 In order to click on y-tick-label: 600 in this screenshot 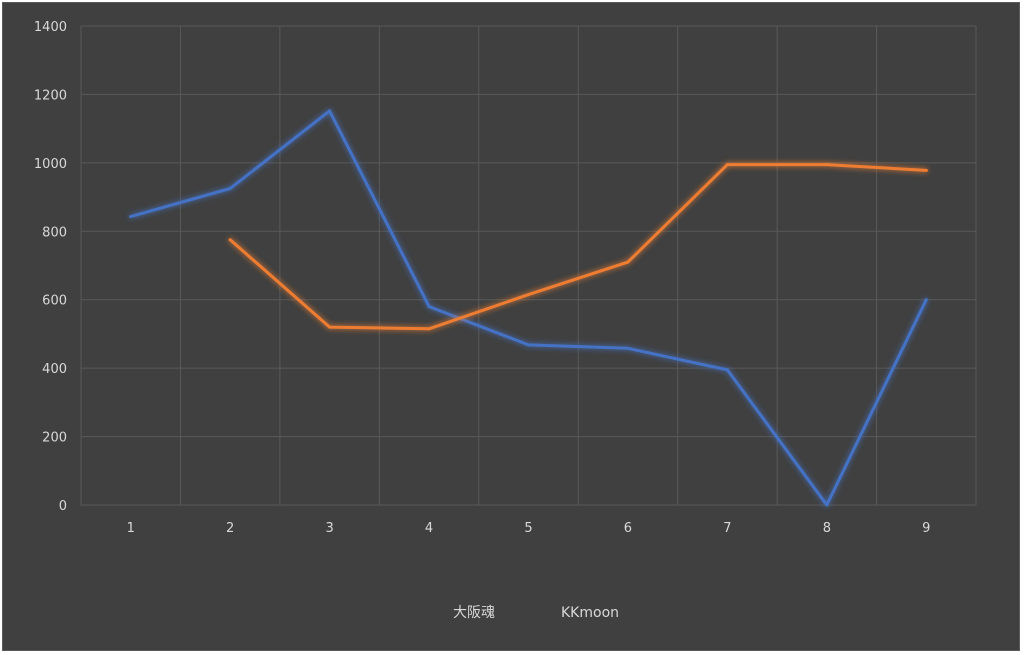, I will do `click(54, 301)`.